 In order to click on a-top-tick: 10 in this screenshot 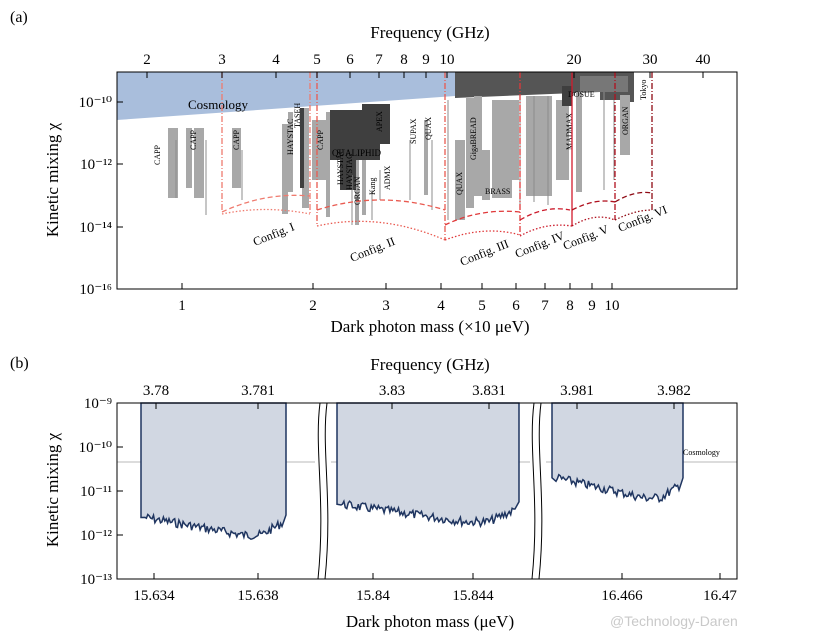, I will do `click(447, 60)`.